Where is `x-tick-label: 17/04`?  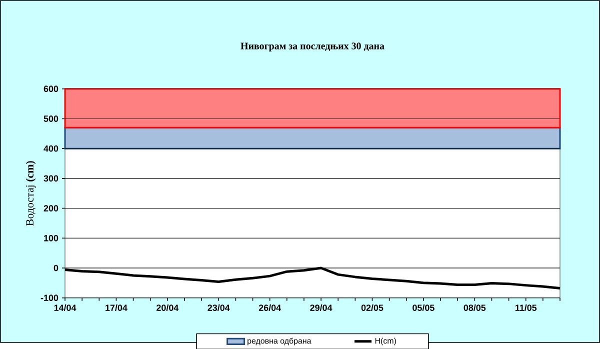
x-tick-label: 17/04 is located at coordinates (117, 307).